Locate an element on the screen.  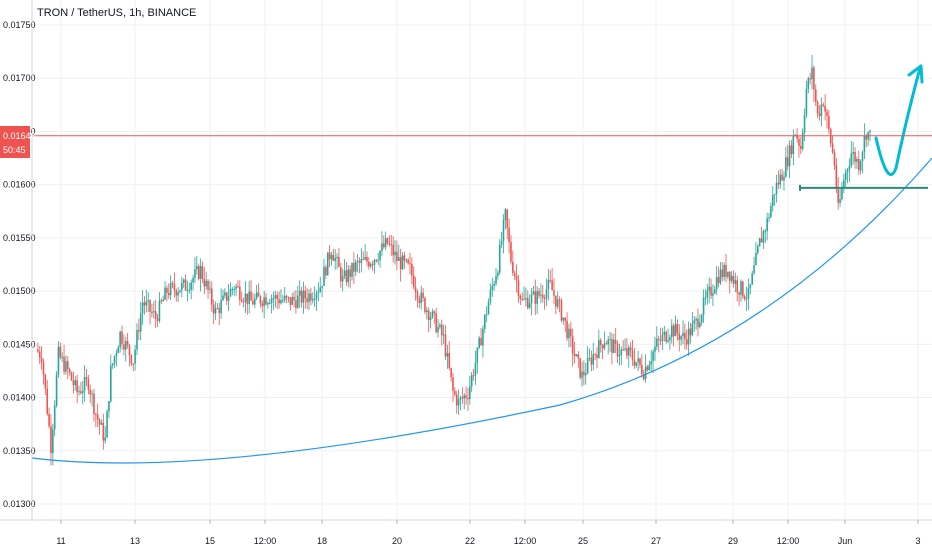
y-tick-label: 0.01350 is located at coordinates (19, 451).